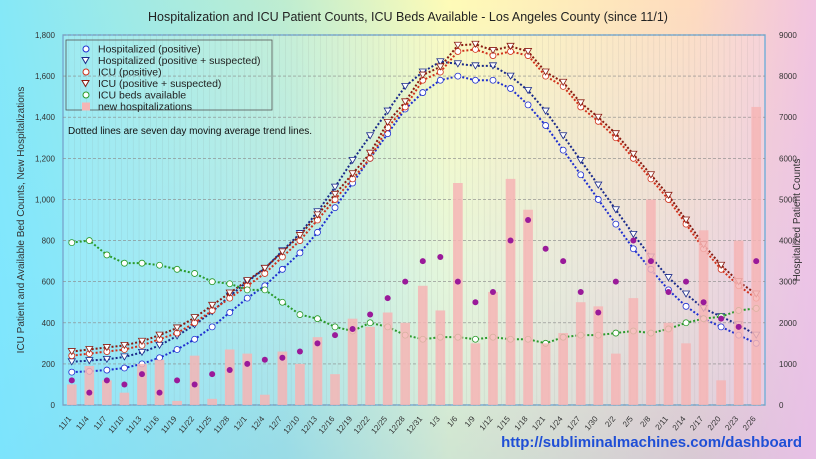  I want to click on legend-label: ICU beds available, so click(142, 96).